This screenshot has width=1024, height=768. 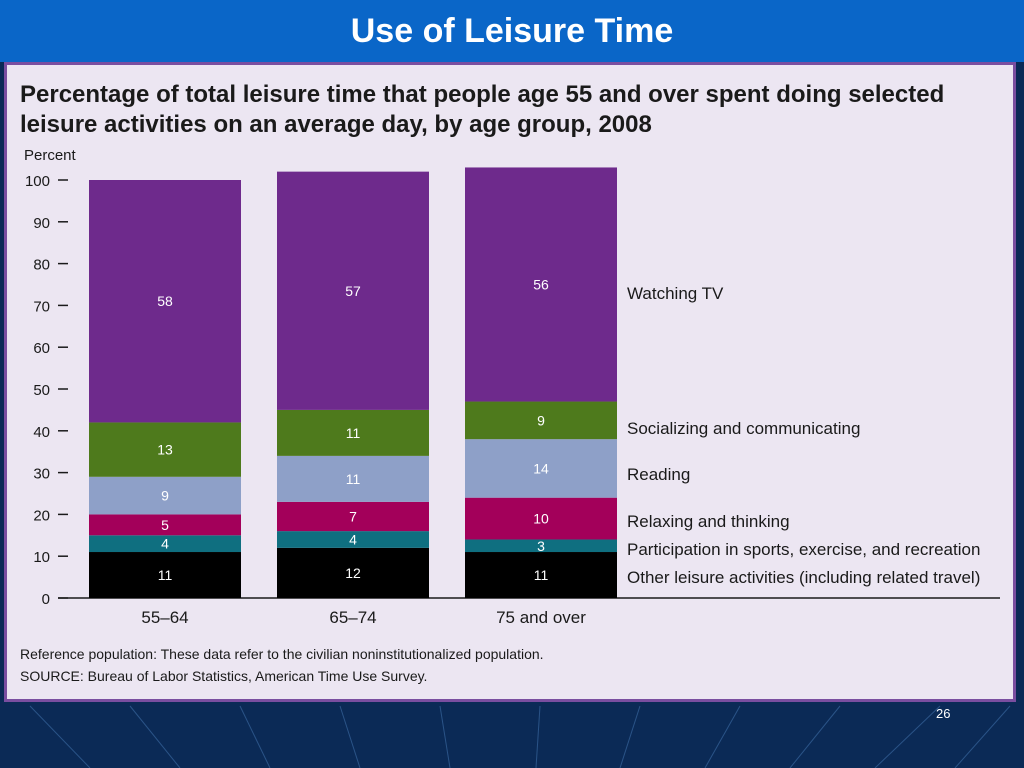 I want to click on data-label: 13, so click(x=165, y=450).